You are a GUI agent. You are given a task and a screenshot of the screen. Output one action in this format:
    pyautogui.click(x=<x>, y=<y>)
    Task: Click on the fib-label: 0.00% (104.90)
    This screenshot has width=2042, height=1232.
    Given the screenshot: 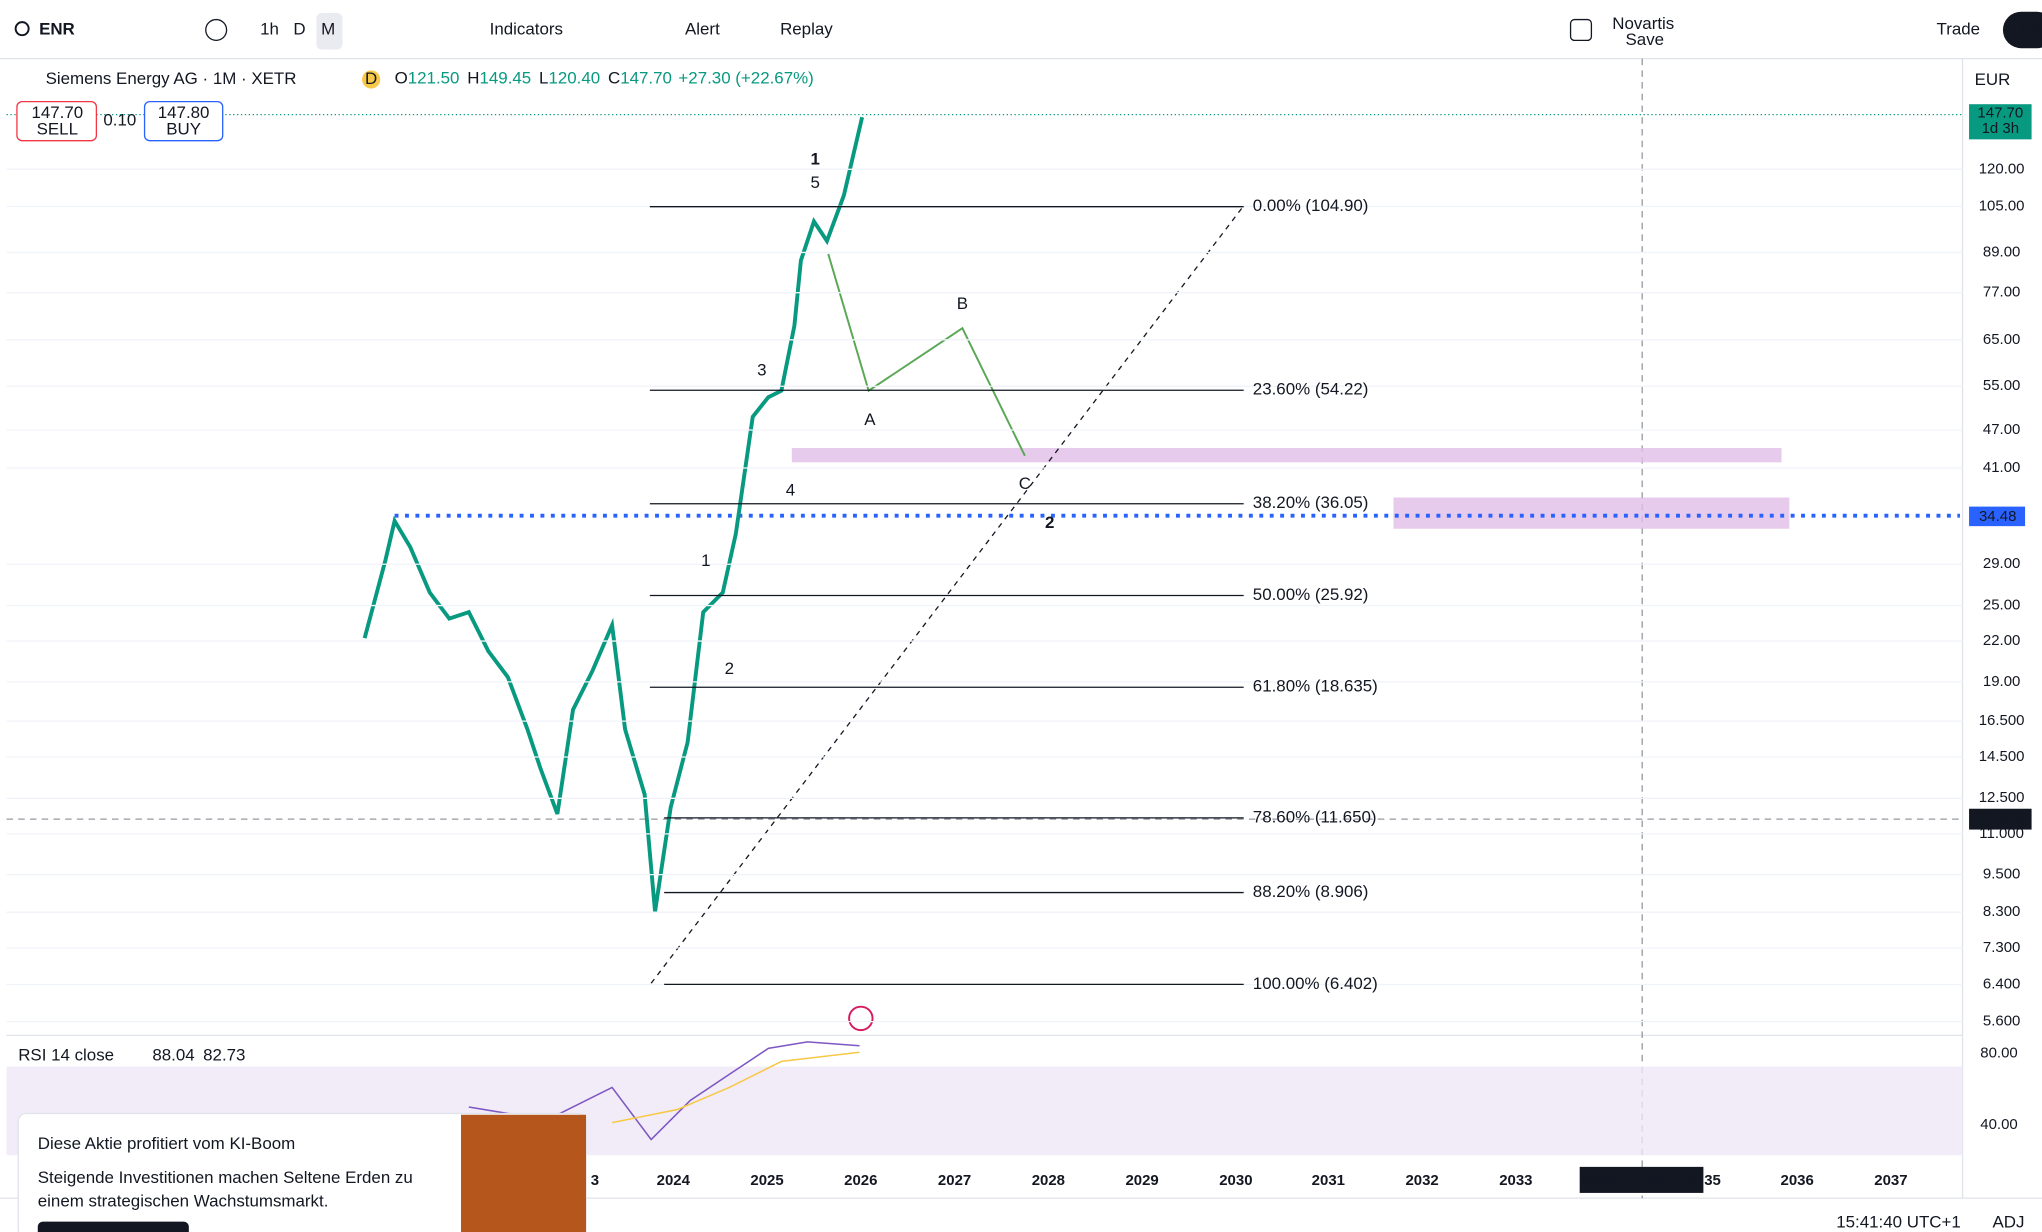 What is the action you would take?
    pyautogui.click(x=1311, y=205)
    